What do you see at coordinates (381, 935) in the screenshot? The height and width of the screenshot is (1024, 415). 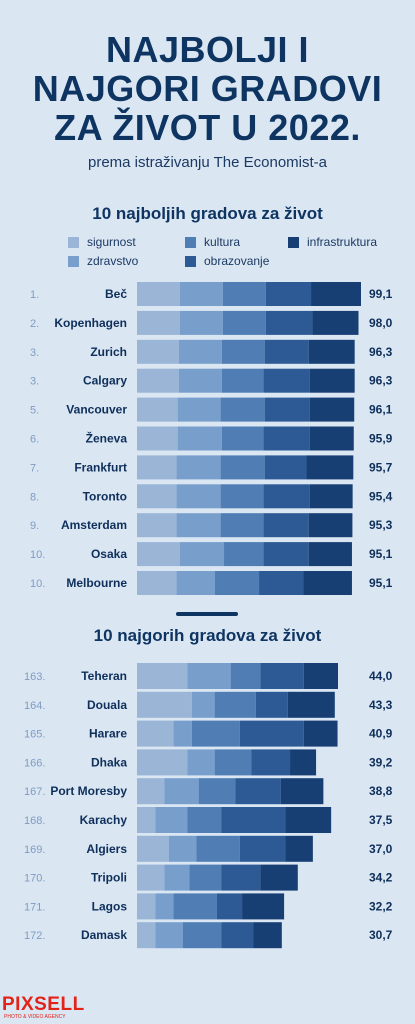 I see `worst-score-label: 30,7` at bounding box center [381, 935].